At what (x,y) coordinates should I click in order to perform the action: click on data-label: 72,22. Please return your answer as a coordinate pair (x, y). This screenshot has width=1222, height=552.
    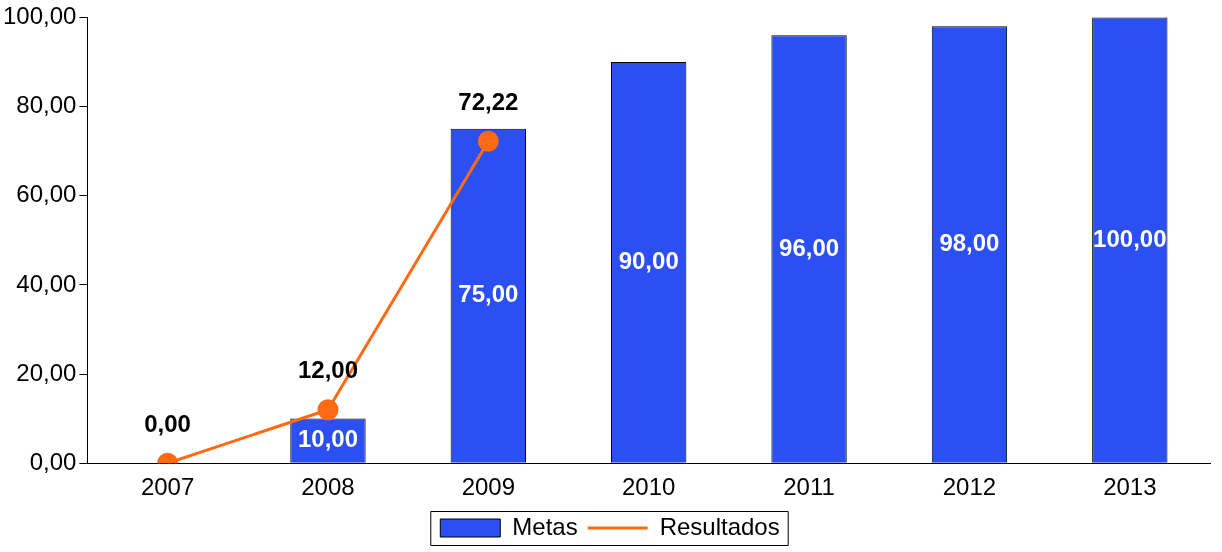
    Looking at the image, I should click on (488, 101).